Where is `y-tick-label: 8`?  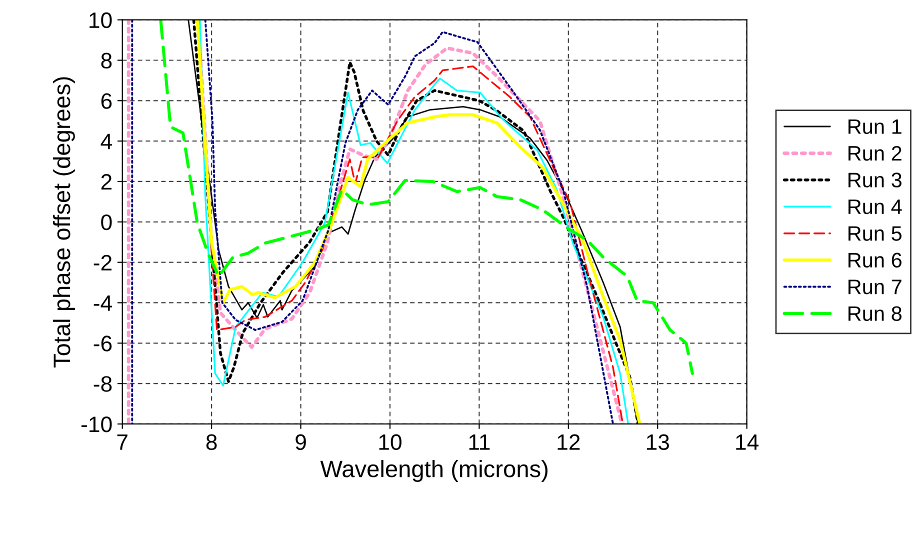 y-tick-label: 8 is located at coordinates (106, 60).